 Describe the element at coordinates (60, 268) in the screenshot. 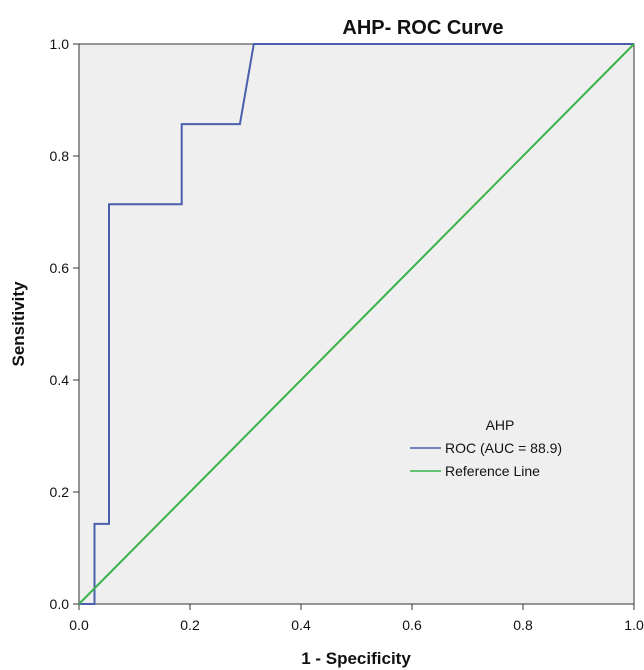

I see `y-tick-label-3: 0.6` at that location.